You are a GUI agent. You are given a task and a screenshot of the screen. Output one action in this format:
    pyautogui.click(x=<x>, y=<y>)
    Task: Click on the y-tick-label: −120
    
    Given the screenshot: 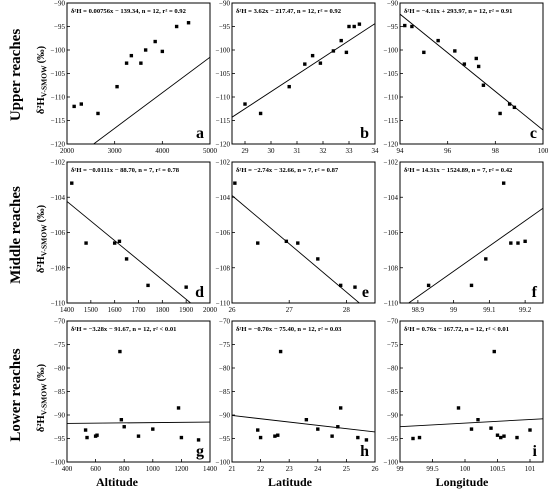 What is the action you would take?
    pyautogui.click(x=391, y=145)
    